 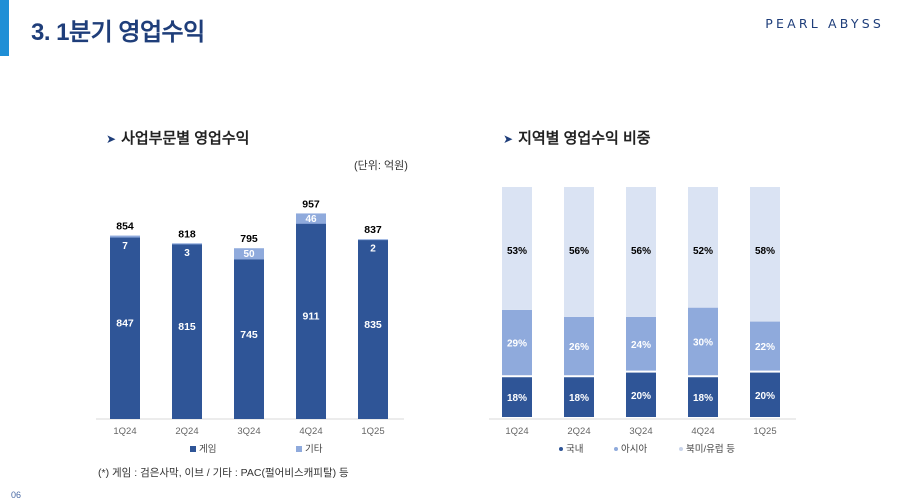 I want to click on label-game-1Q24: 847, so click(x=125, y=324).